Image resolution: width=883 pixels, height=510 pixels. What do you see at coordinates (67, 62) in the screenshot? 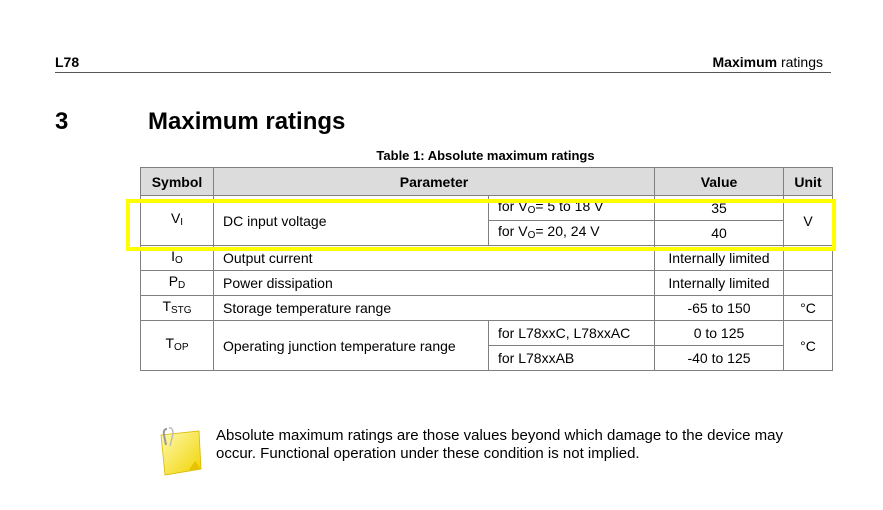
I see `document-id: L78` at bounding box center [67, 62].